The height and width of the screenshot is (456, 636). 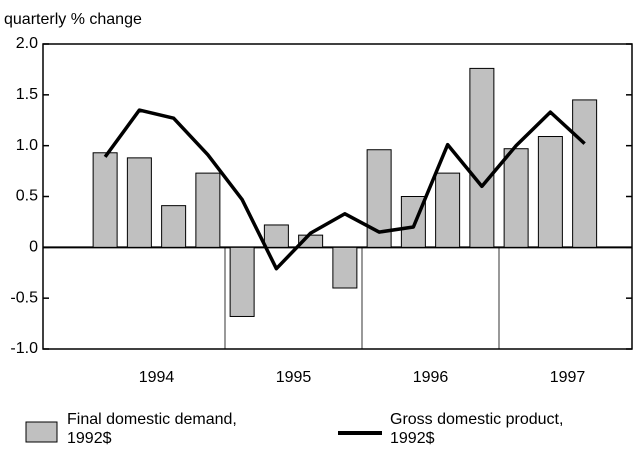 I want to click on x-tick-label: 1995, so click(x=294, y=377).